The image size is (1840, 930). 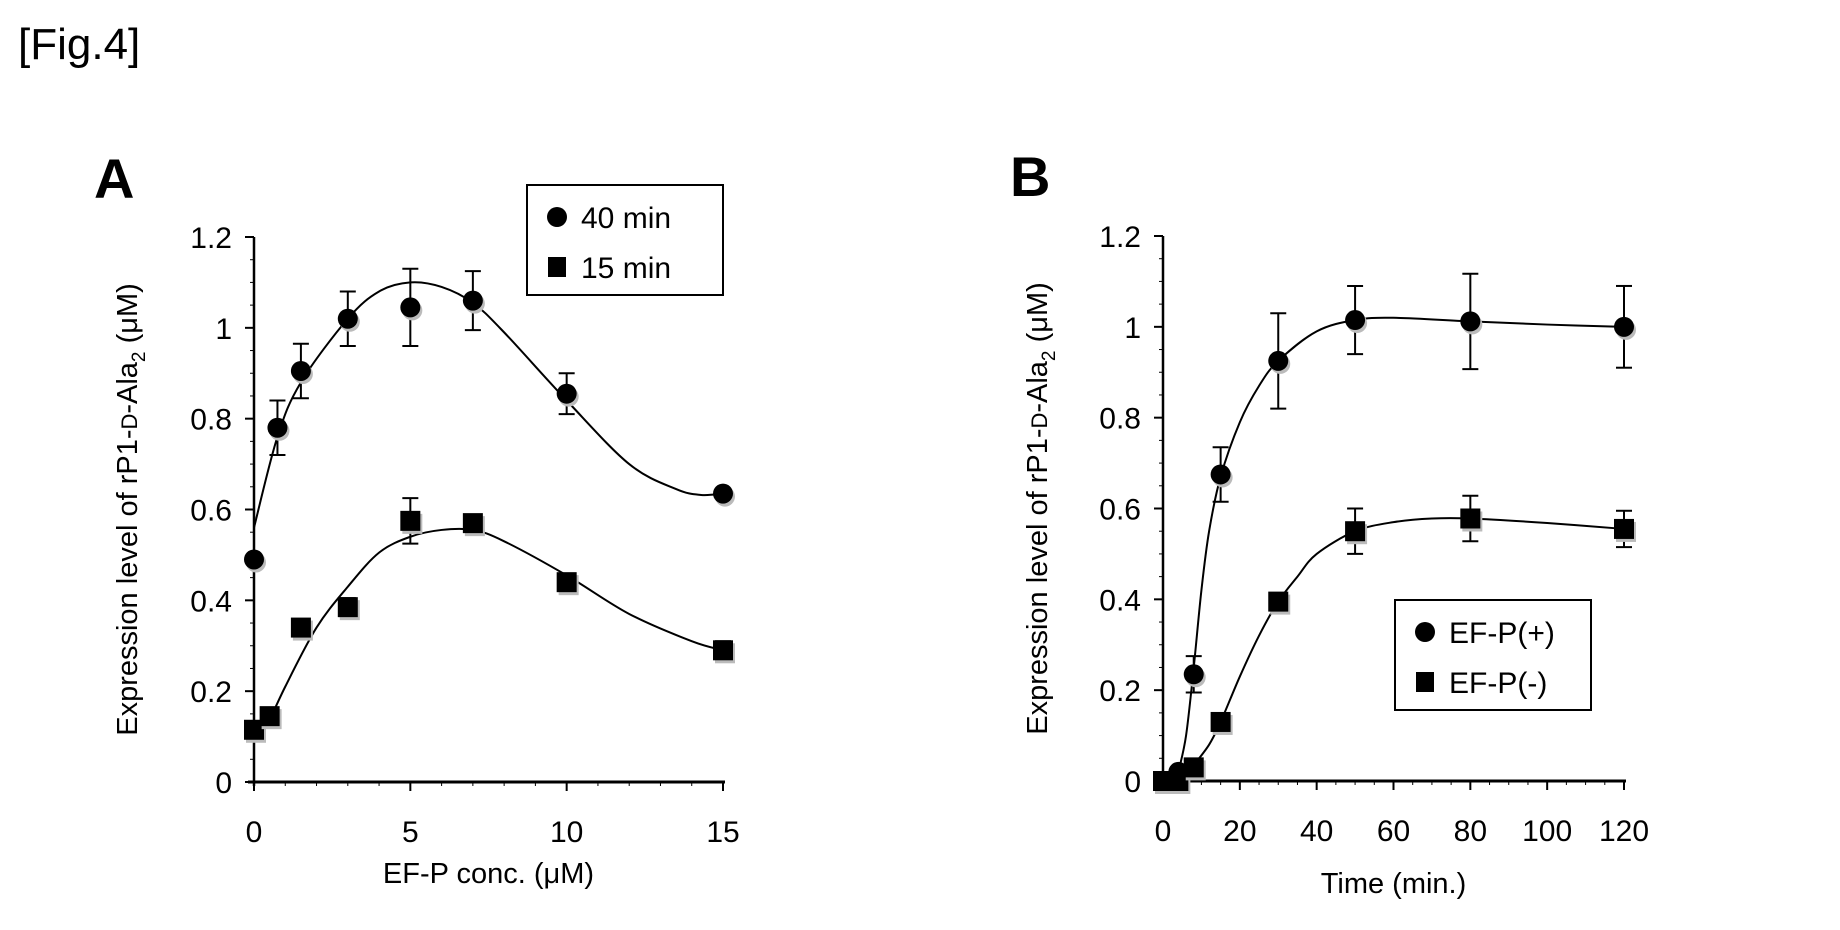 What do you see at coordinates (566, 832) in the screenshot?
I see `x-tick-label: 10` at bounding box center [566, 832].